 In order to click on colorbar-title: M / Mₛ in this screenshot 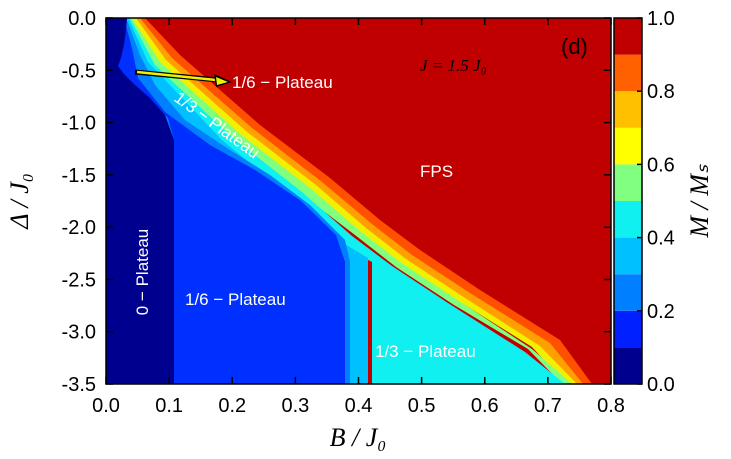, I will do `click(699, 201)`.